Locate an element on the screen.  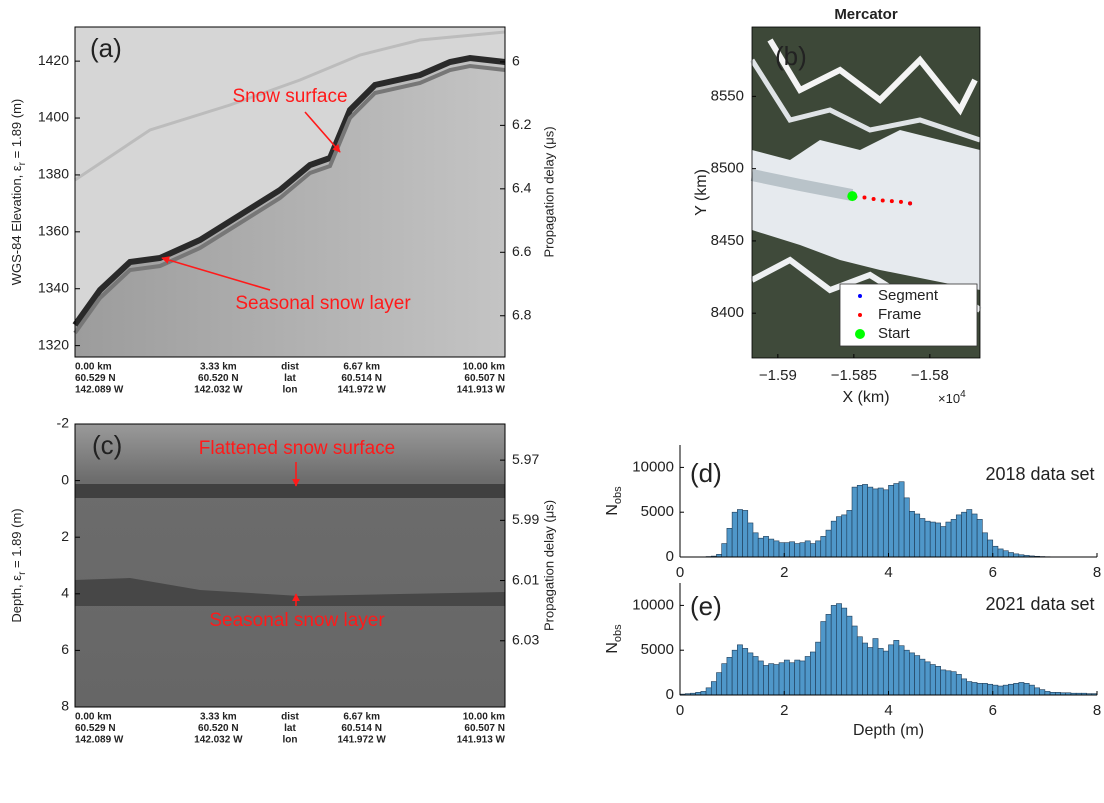
y-tick-label: 8450 is located at coordinates (727, 240).